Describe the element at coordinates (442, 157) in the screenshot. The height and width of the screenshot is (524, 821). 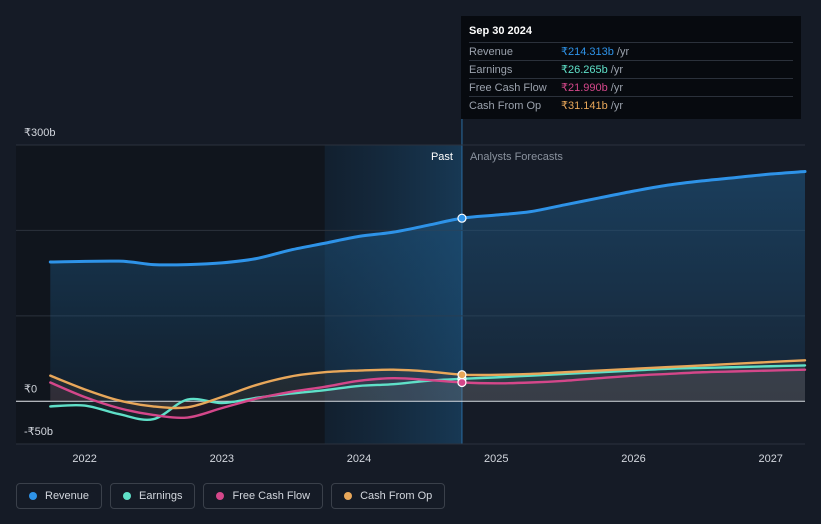
I see `past-label: Past` at that location.